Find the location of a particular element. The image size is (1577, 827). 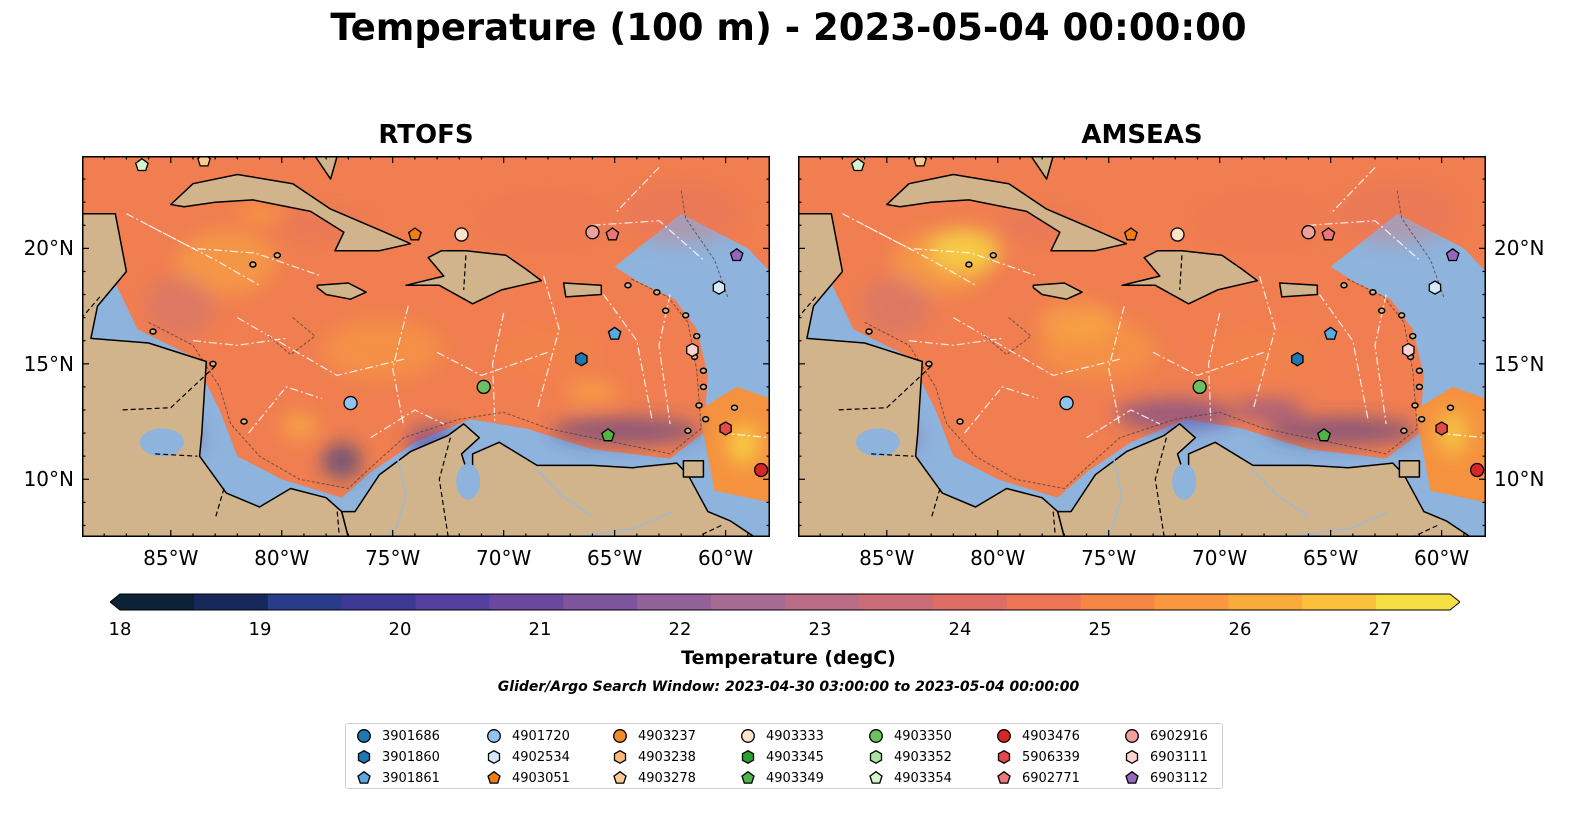

legend-label: 4903354 is located at coordinates (923, 778).